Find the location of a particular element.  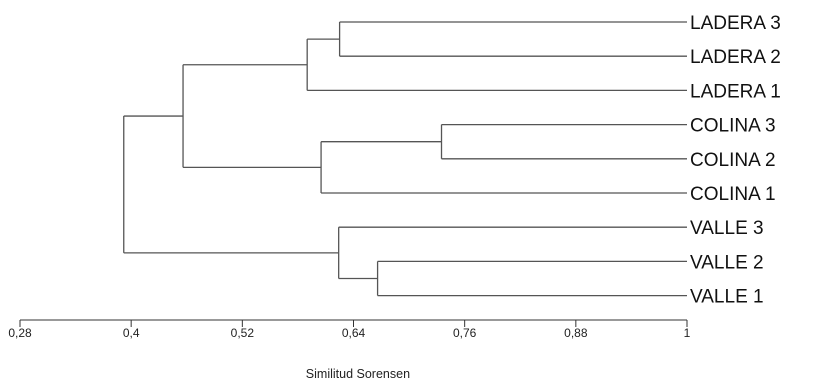

leaf-label: VALLE 3 is located at coordinates (727, 228).